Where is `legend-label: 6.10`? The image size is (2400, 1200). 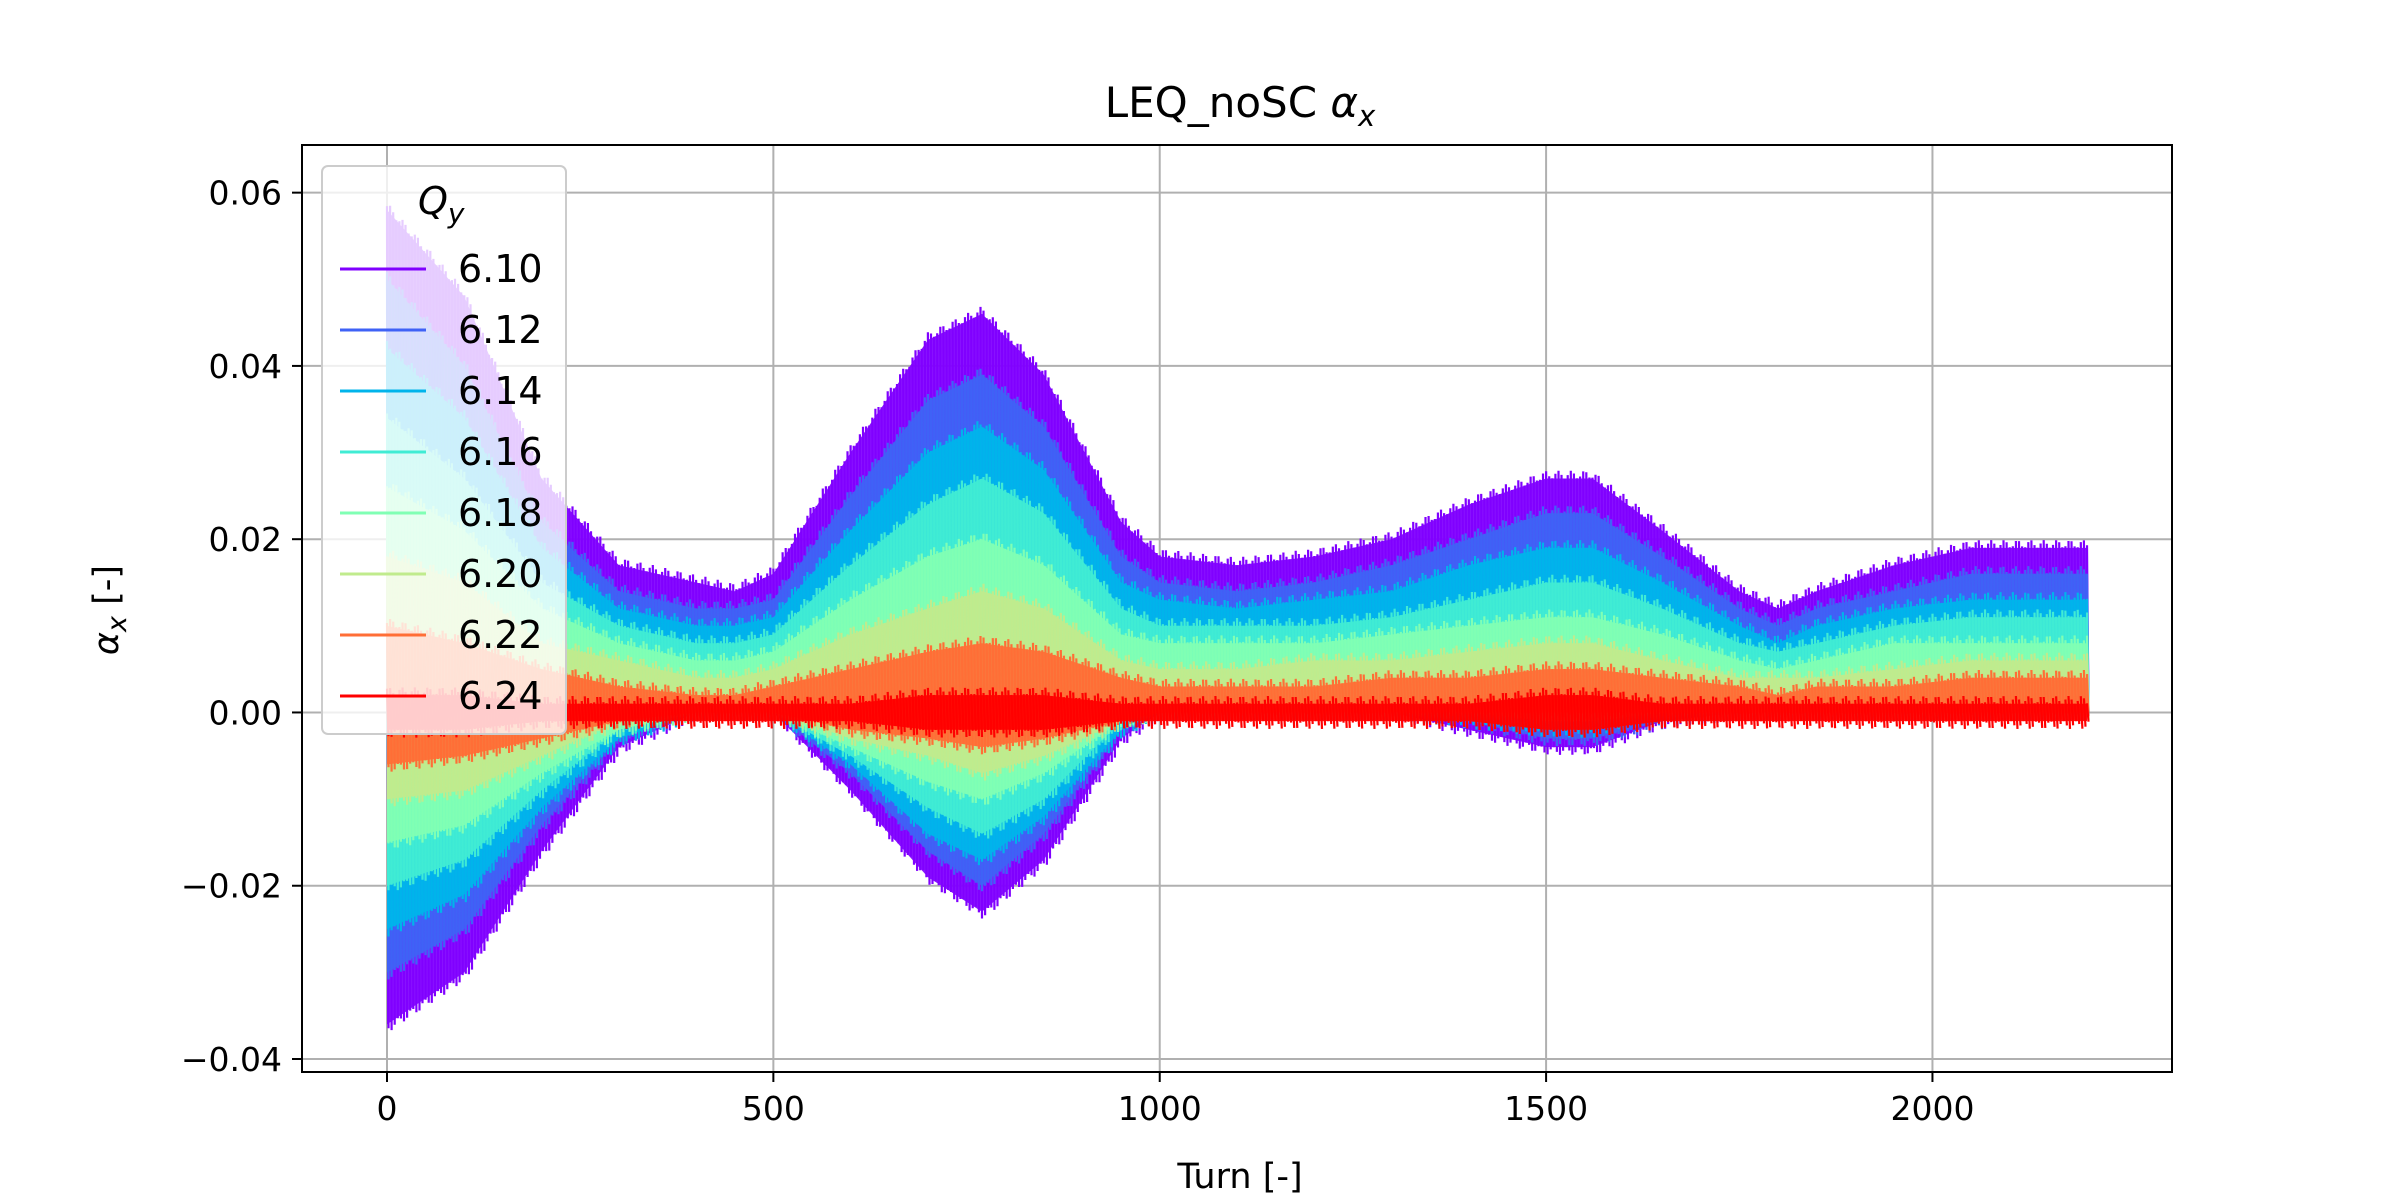
legend-label: 6.10 is located at coordinates (500, 269).